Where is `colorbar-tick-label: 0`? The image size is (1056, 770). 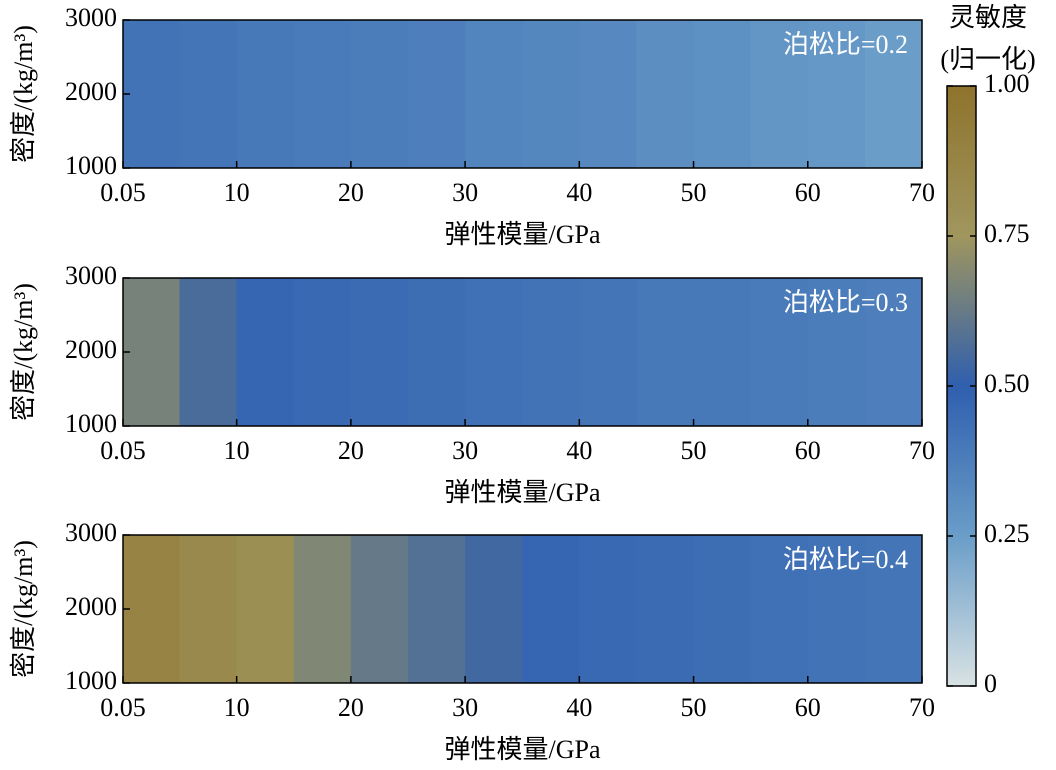 colorbar-tick-label: 0 is located at coordinates (990, 683).